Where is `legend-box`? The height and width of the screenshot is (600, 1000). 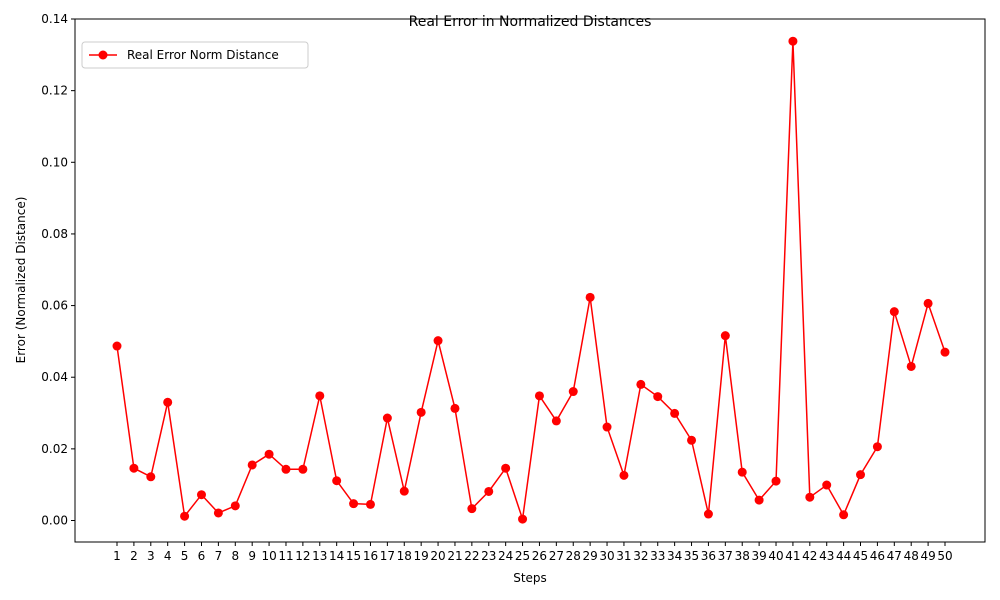 legend-box is located at coordinates (195, 55).